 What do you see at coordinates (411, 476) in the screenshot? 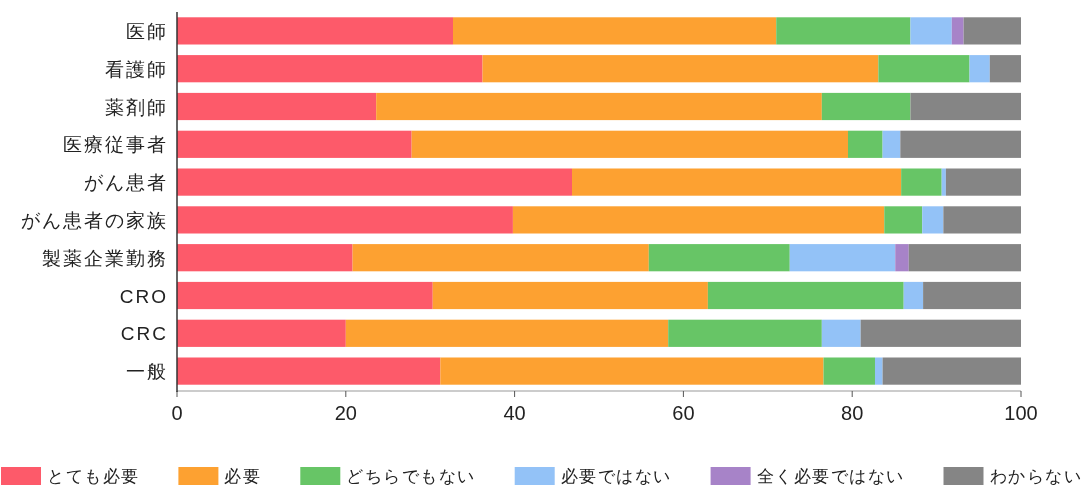
I see `legend-label: どちらでもない` at bounding box center [411, 476].